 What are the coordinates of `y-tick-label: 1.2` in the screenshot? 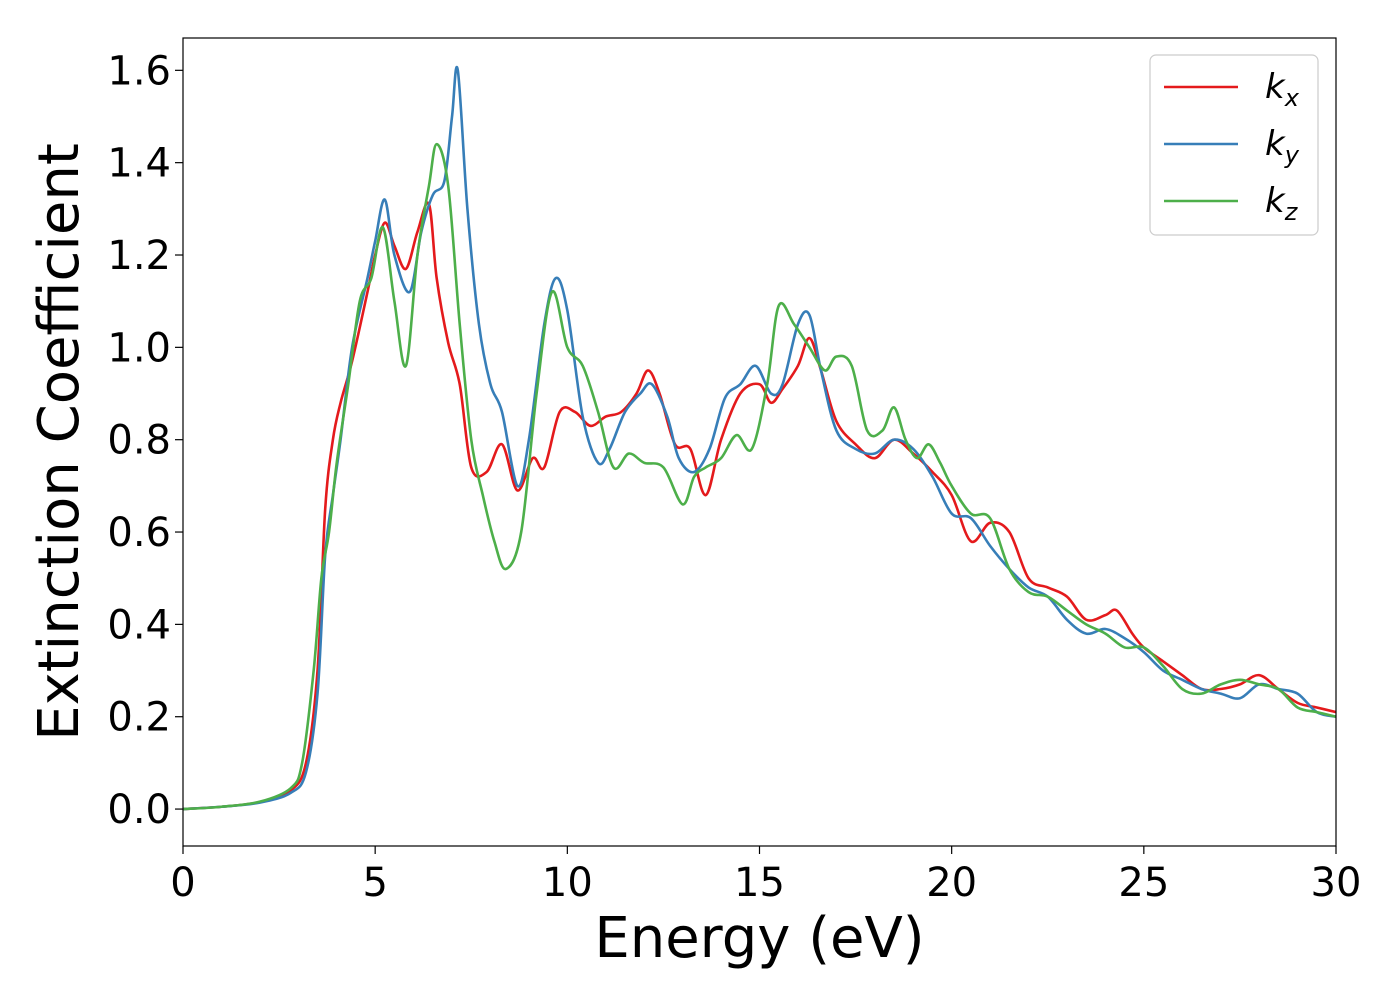 It's located at (139, 256).